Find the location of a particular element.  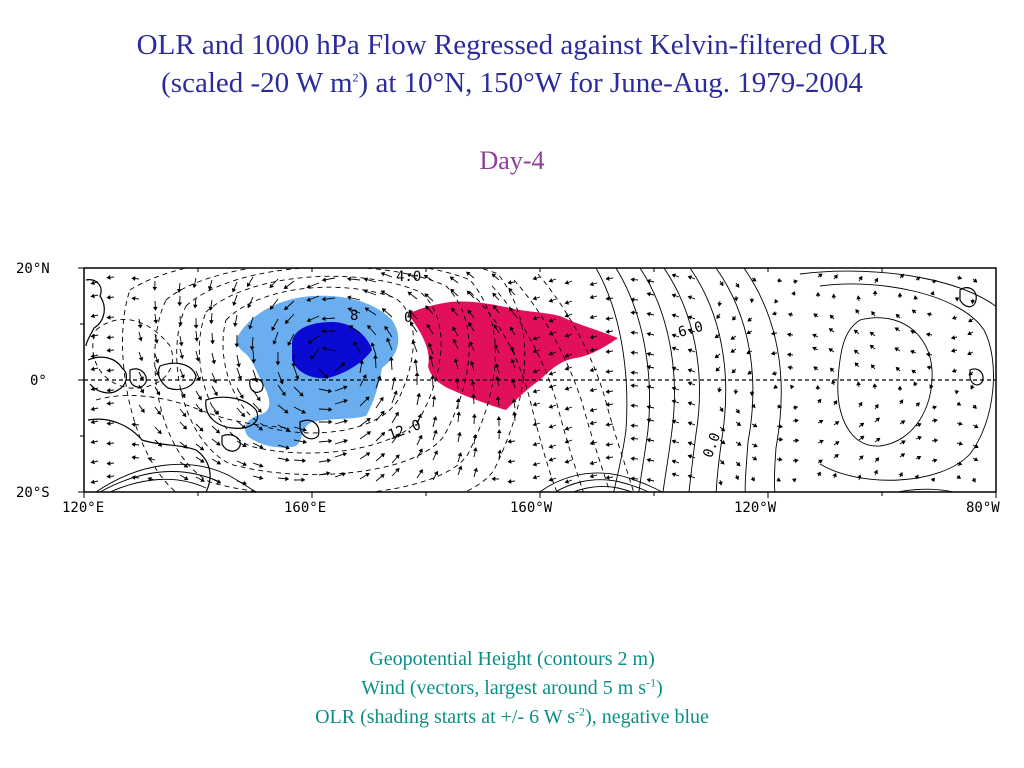

title-line-2-post: ) at 10°N, 150°W for June-Aug. 1979-2004 is located at coordinates (610, 83).